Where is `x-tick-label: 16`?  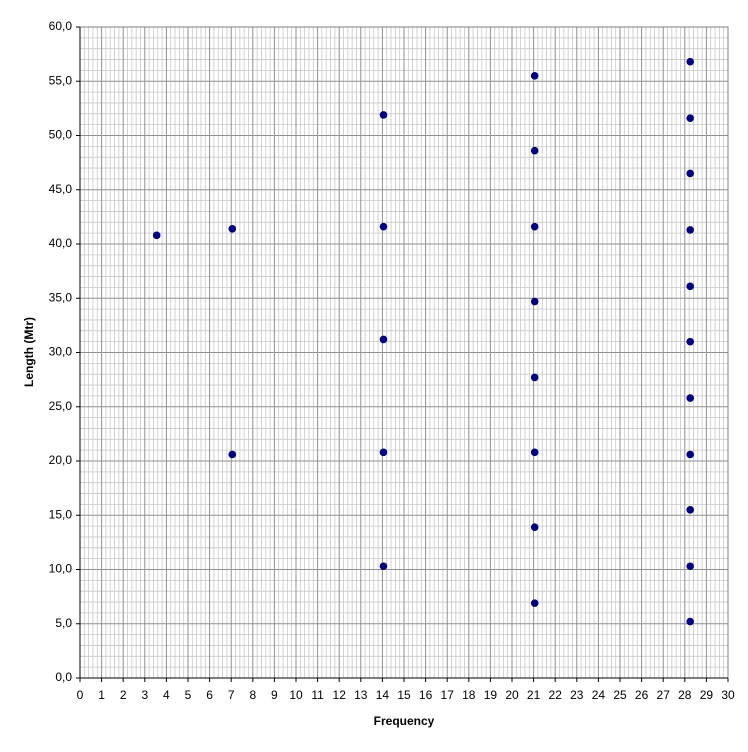 x-tick-label: 16 is located at coordinates (426, 695).